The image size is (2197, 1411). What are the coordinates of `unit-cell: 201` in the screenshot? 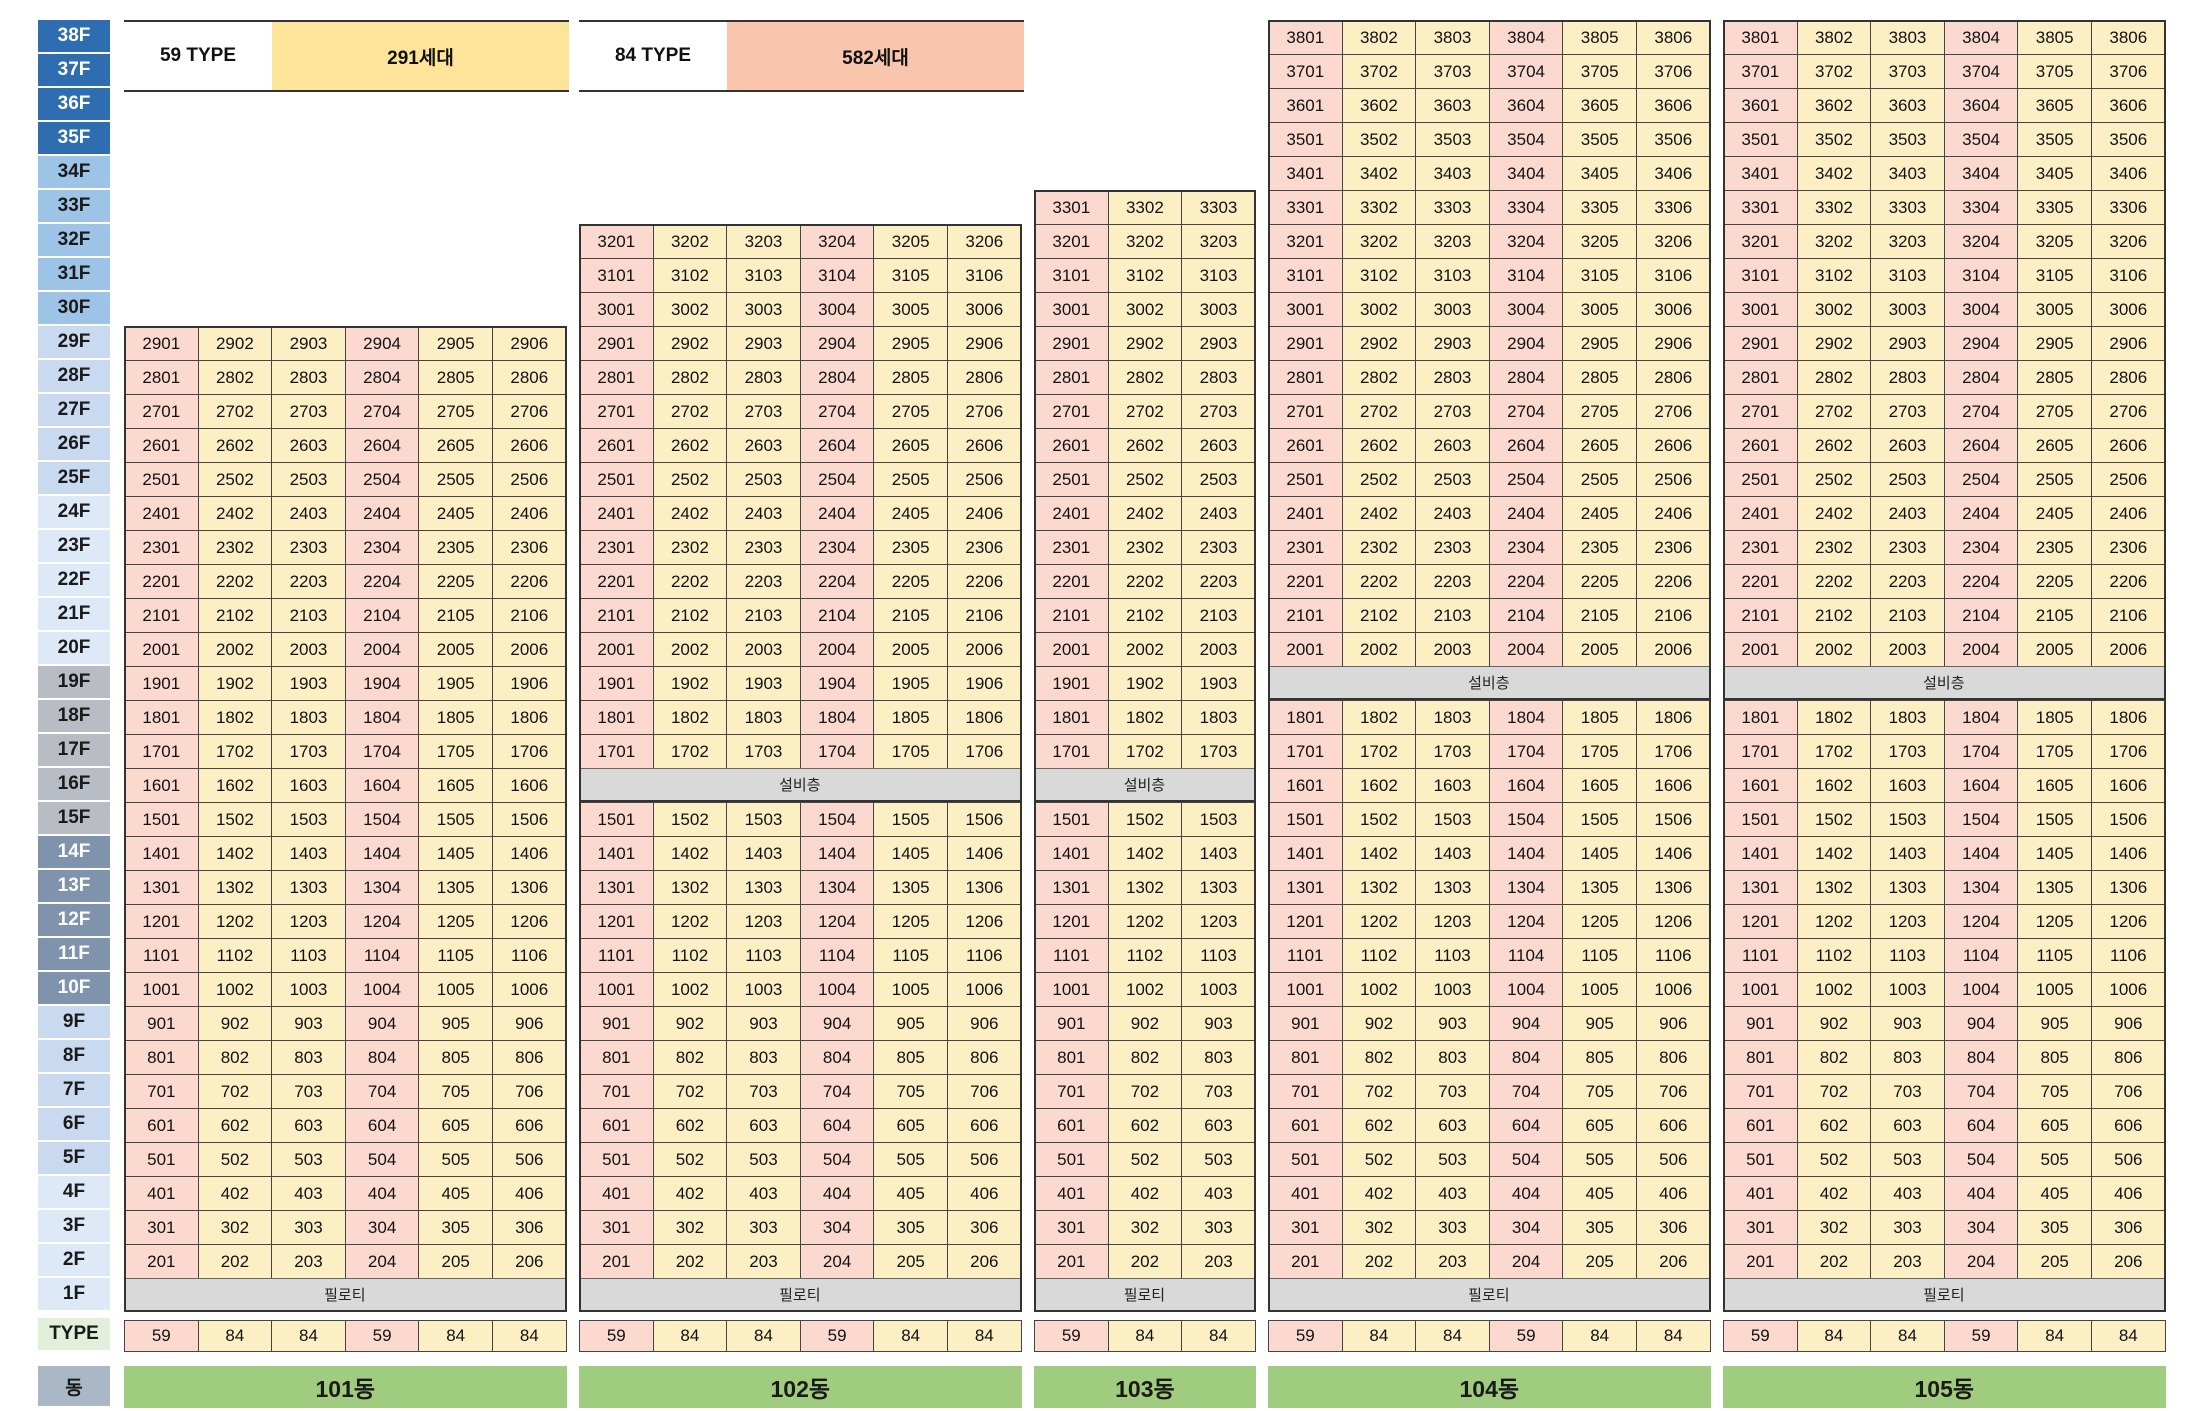 It's located at (1305, 1261).